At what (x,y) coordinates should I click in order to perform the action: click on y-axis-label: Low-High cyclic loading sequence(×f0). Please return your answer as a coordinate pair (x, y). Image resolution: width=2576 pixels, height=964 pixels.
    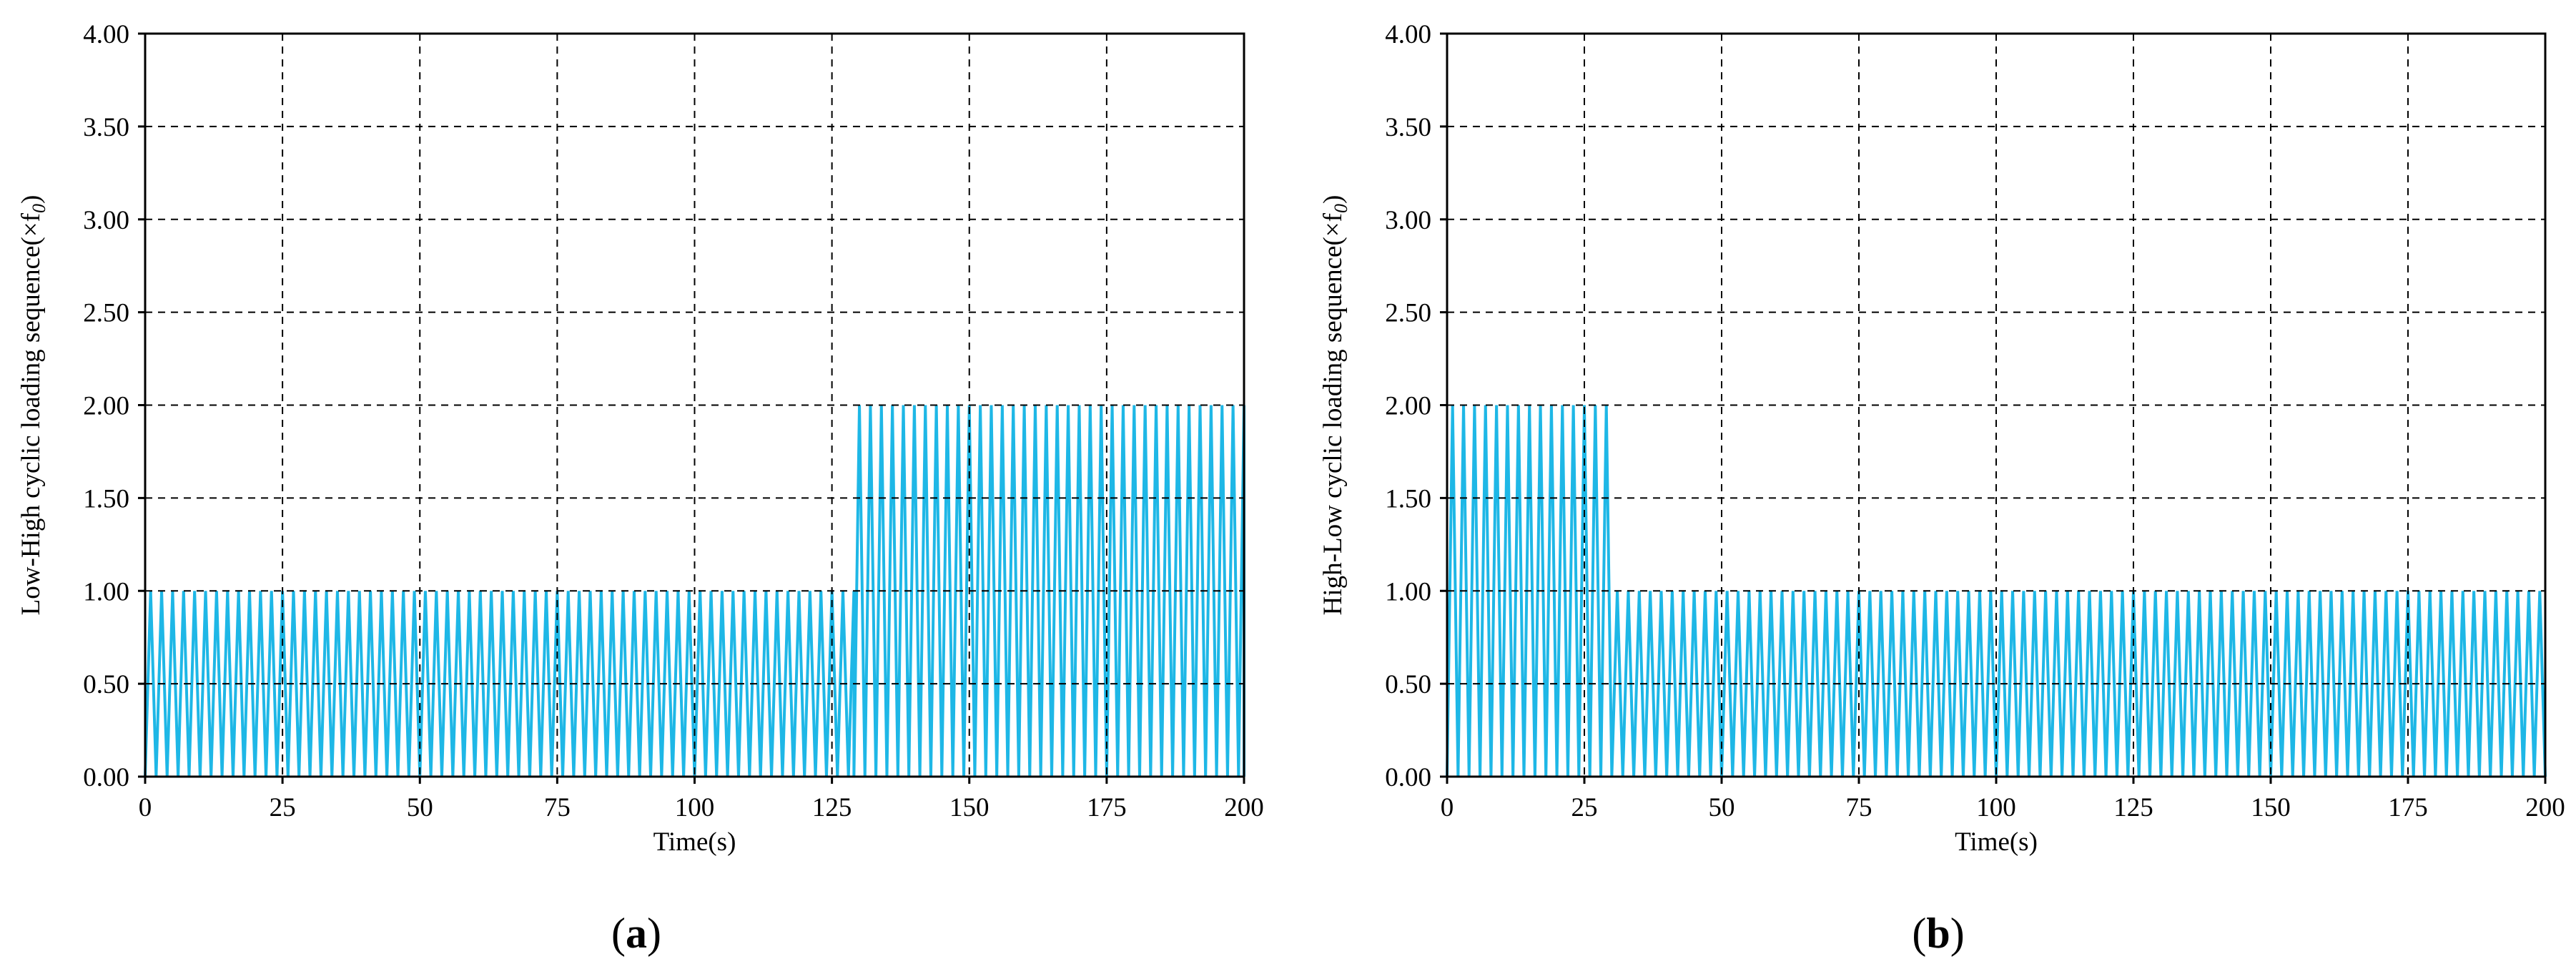
    Looking at the image, I should click on (32, 405).